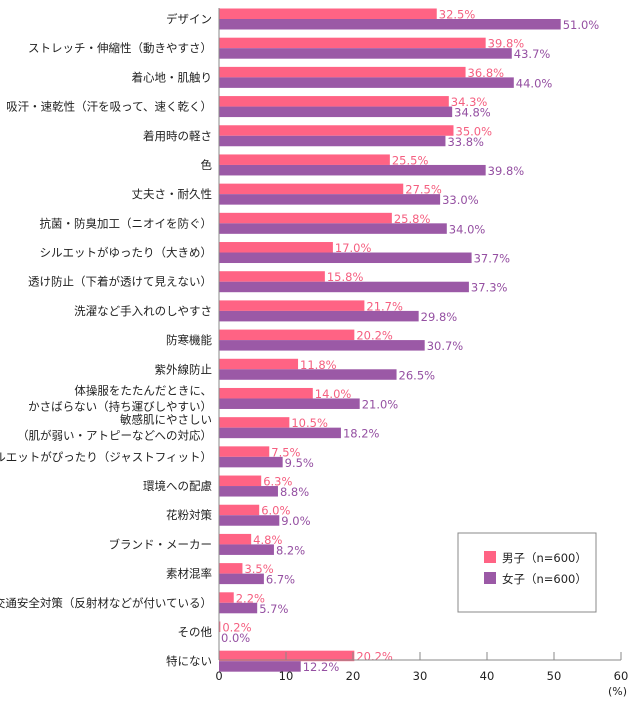 The image size is (636, 707). I want to click on data-label: 7.5%, so click(285, 452).